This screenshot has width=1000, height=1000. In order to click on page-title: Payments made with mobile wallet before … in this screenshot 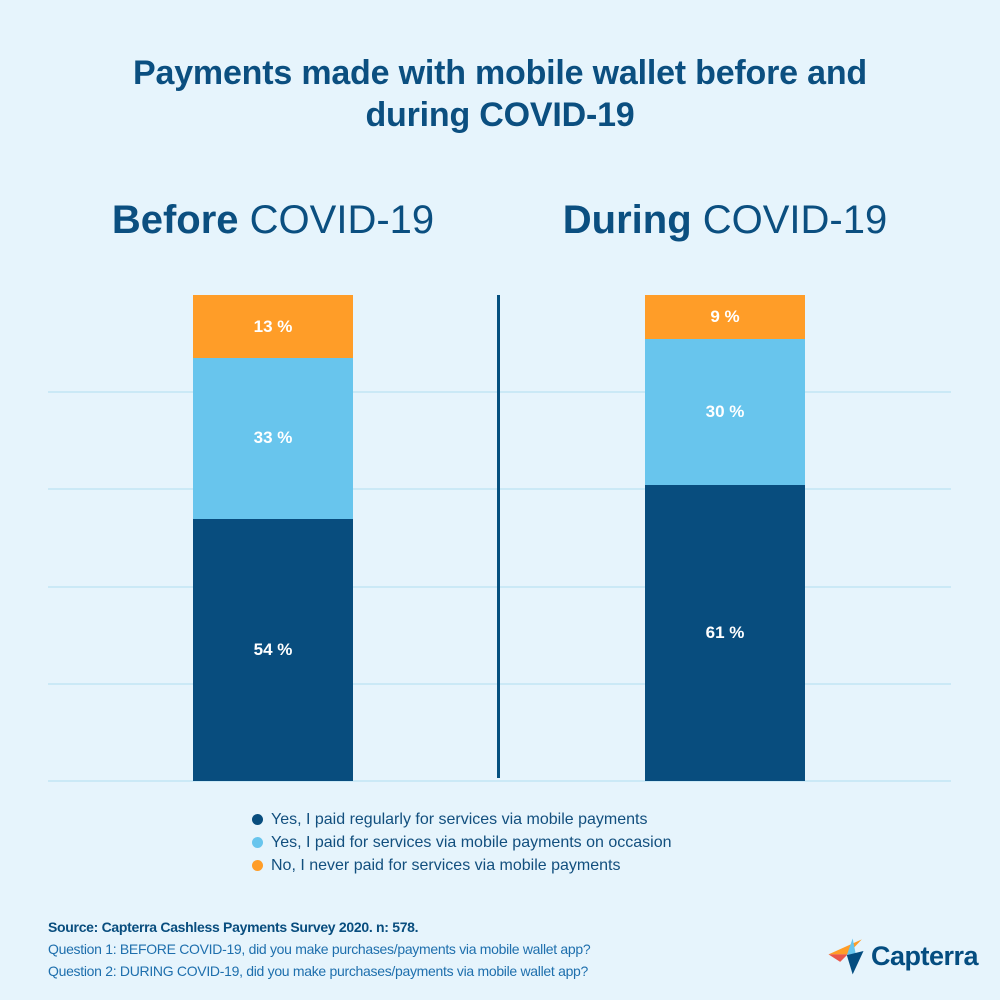, I will do `click(500, 94)`.